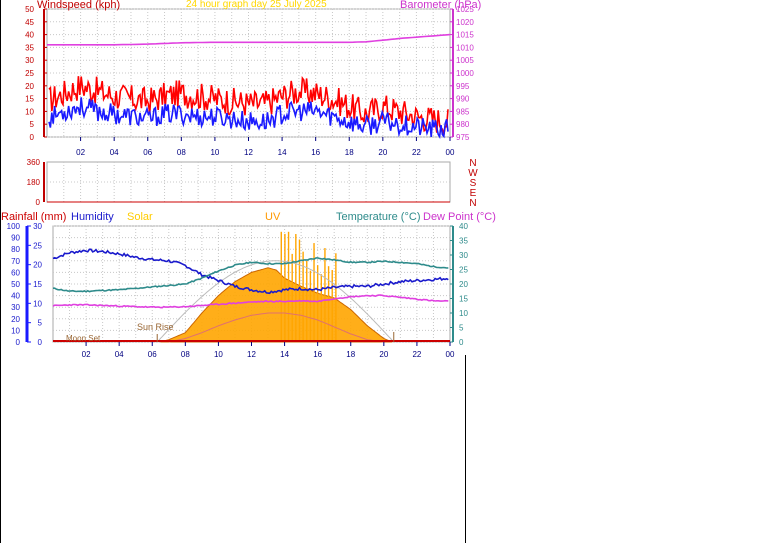 Image resolution: width=761 pixels, height=543 pixels. I want to click on direction-tick-label: 180, so click(34, 182).